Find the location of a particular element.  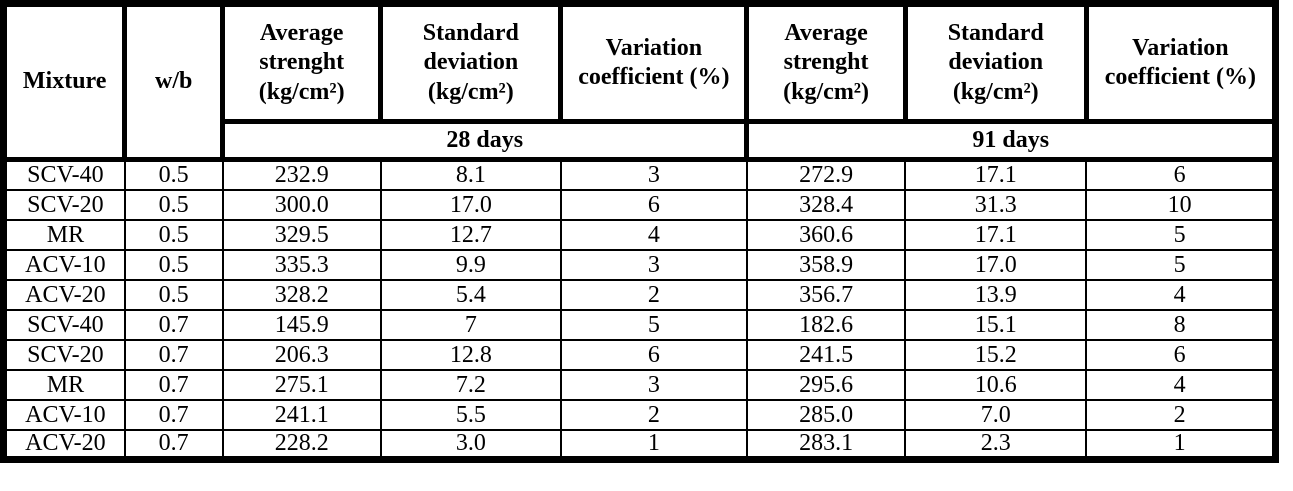

header-wb: w/b is located at coordinates (174, 81).